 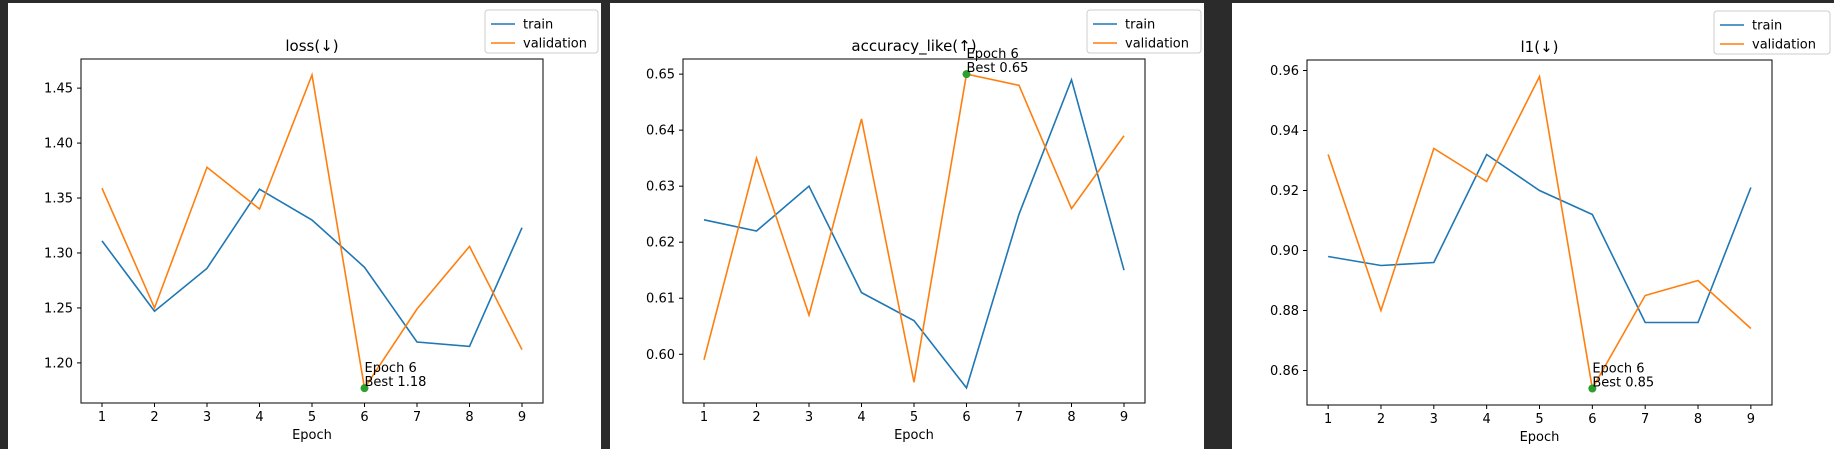 What do you see at coordinates (660, 299) in the screenshot?
I see `y-tick-label: 0.61` at bounding box center [660, 299].